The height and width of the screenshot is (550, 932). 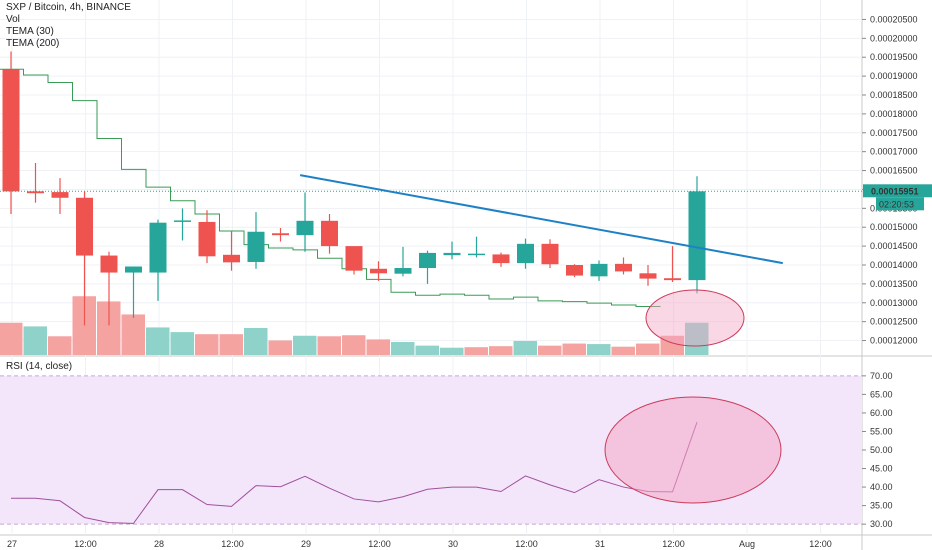 I want to click on price-tick-label: 0.00018000, so click(x=894, y=114).